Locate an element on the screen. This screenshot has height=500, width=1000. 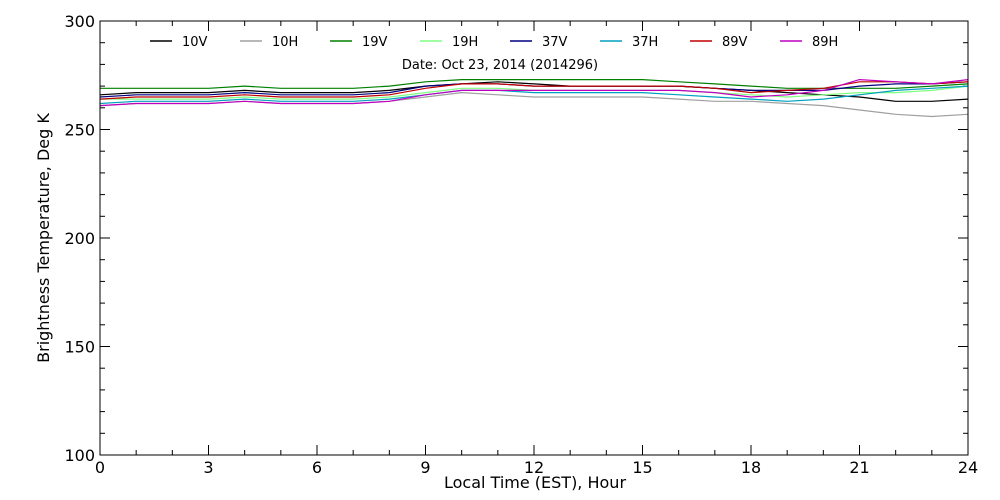
legend-label: 89V is located at coordinates (735, 42).